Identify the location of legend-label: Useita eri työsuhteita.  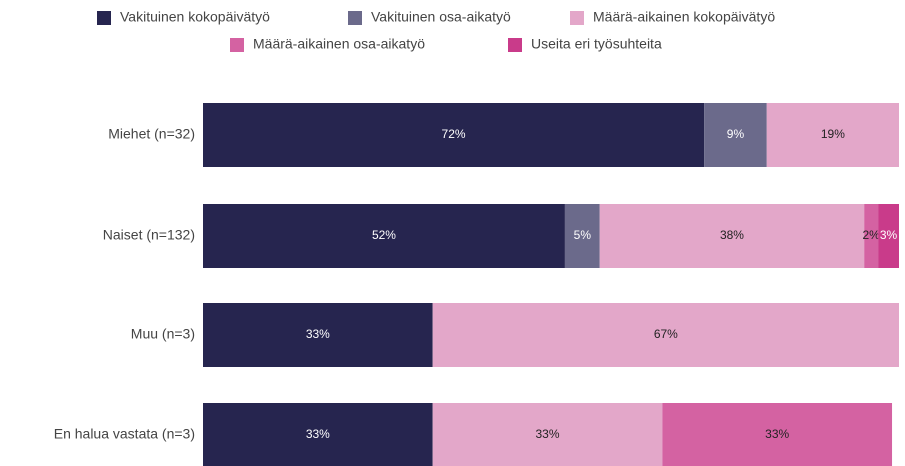
(596, 44).